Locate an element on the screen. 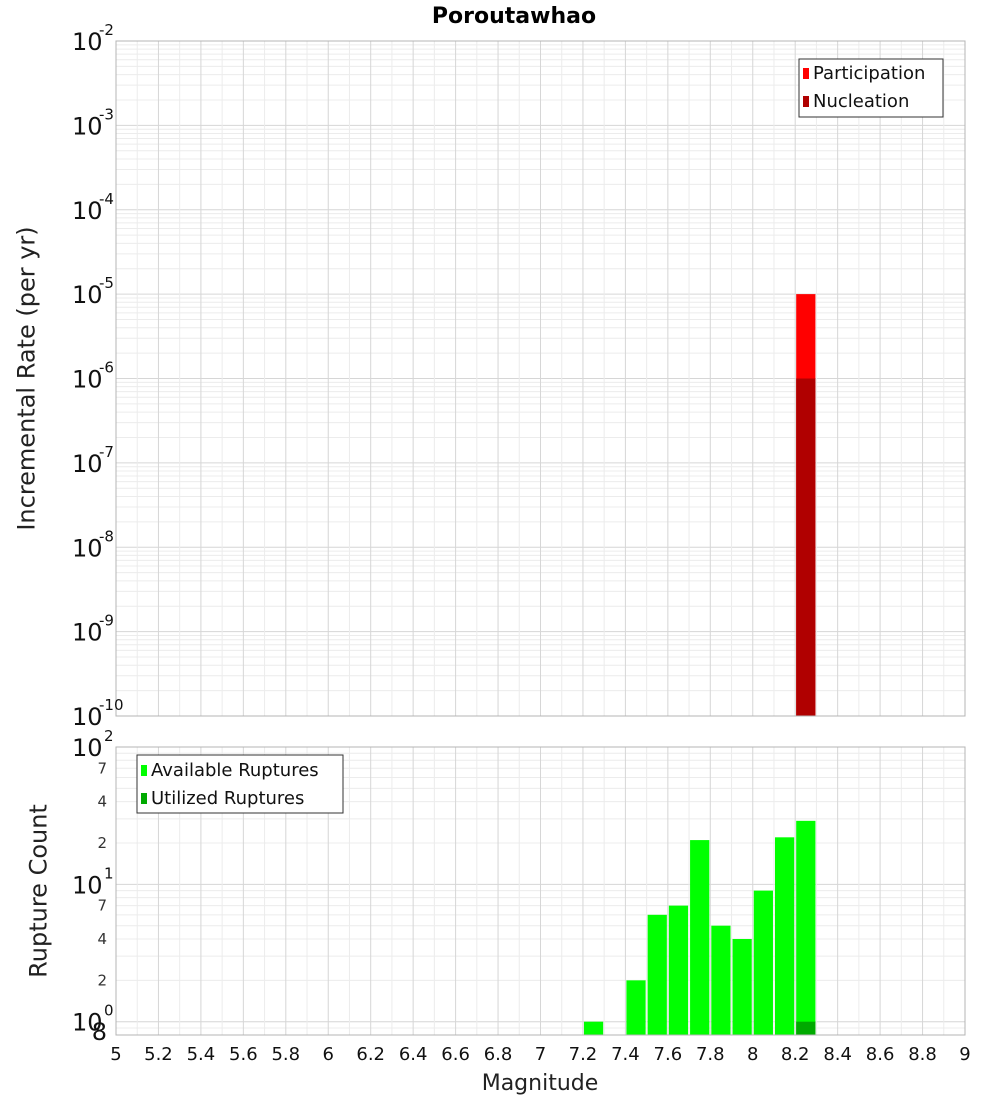 The width and height of the screenshot is (1000, 1100). x-tick-label: 7.4 is located at coordinates (625, 1054).